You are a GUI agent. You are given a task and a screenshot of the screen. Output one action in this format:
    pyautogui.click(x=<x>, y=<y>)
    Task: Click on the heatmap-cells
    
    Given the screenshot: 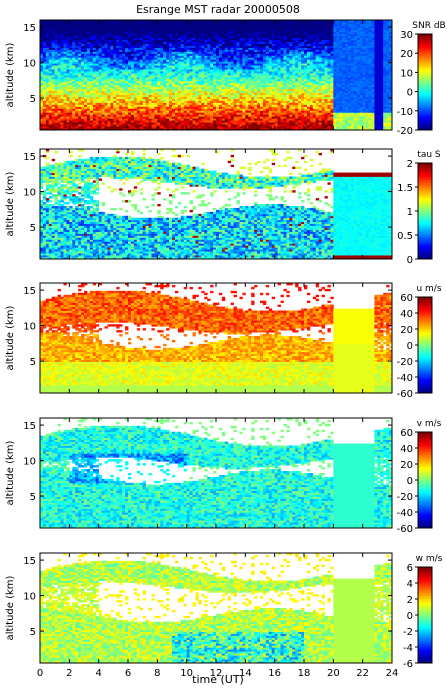 What is the action you would take?
    pyautogui.click(x=216, y=75)
    